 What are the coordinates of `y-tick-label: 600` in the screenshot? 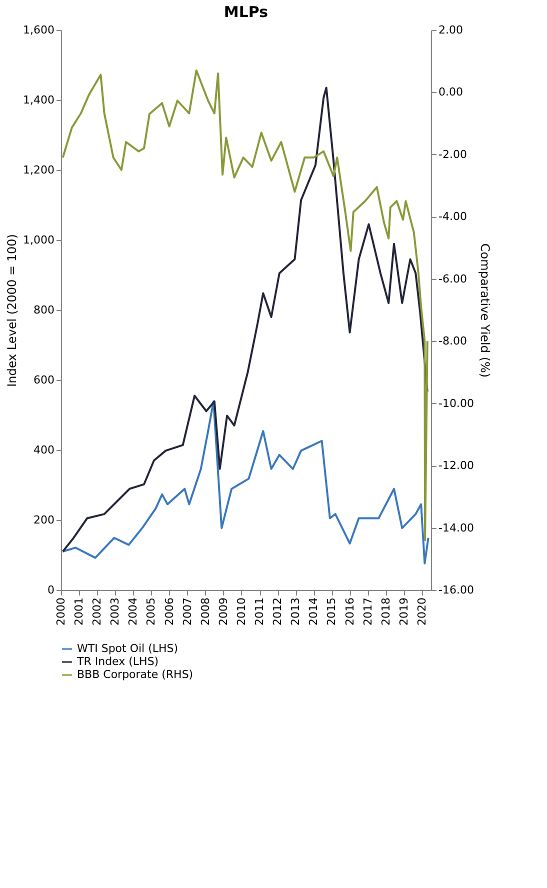 It's located at (44, 380).